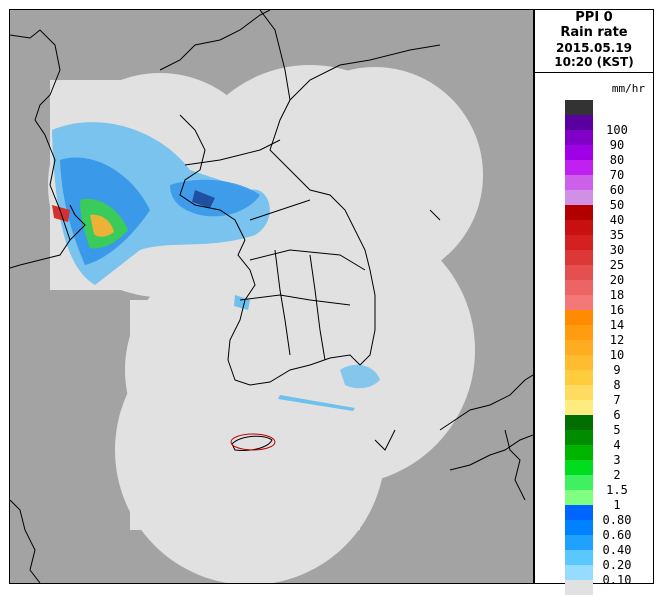 The width and height of the screenshot is (663, 595). What do you see at coordinates (617, 460) in the screenshot?
I see `legend-label: 3` at bounding box center [617, 460].